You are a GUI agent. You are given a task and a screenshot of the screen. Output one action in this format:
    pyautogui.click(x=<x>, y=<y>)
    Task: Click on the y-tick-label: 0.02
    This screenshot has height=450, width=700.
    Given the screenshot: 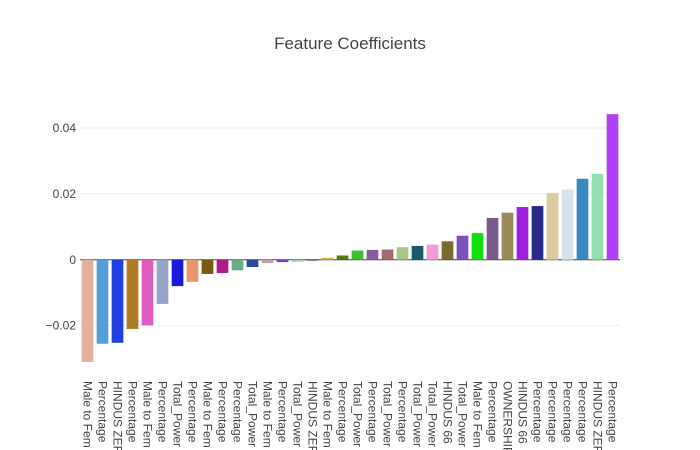 What is the action you would take?
    pyautogui.click(x=65, y=194)
    